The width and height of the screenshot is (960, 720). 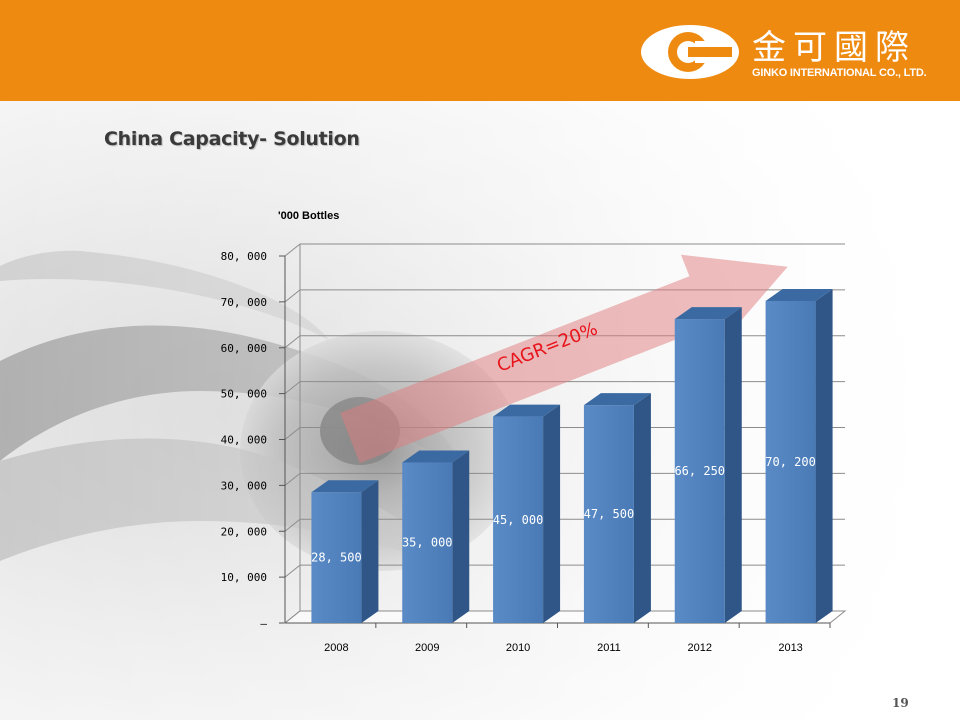 What do you see at coordinates (244, 302) in the screenshot?
I see `y-tick-label: 70, 000` at bounding box center [244, 302].